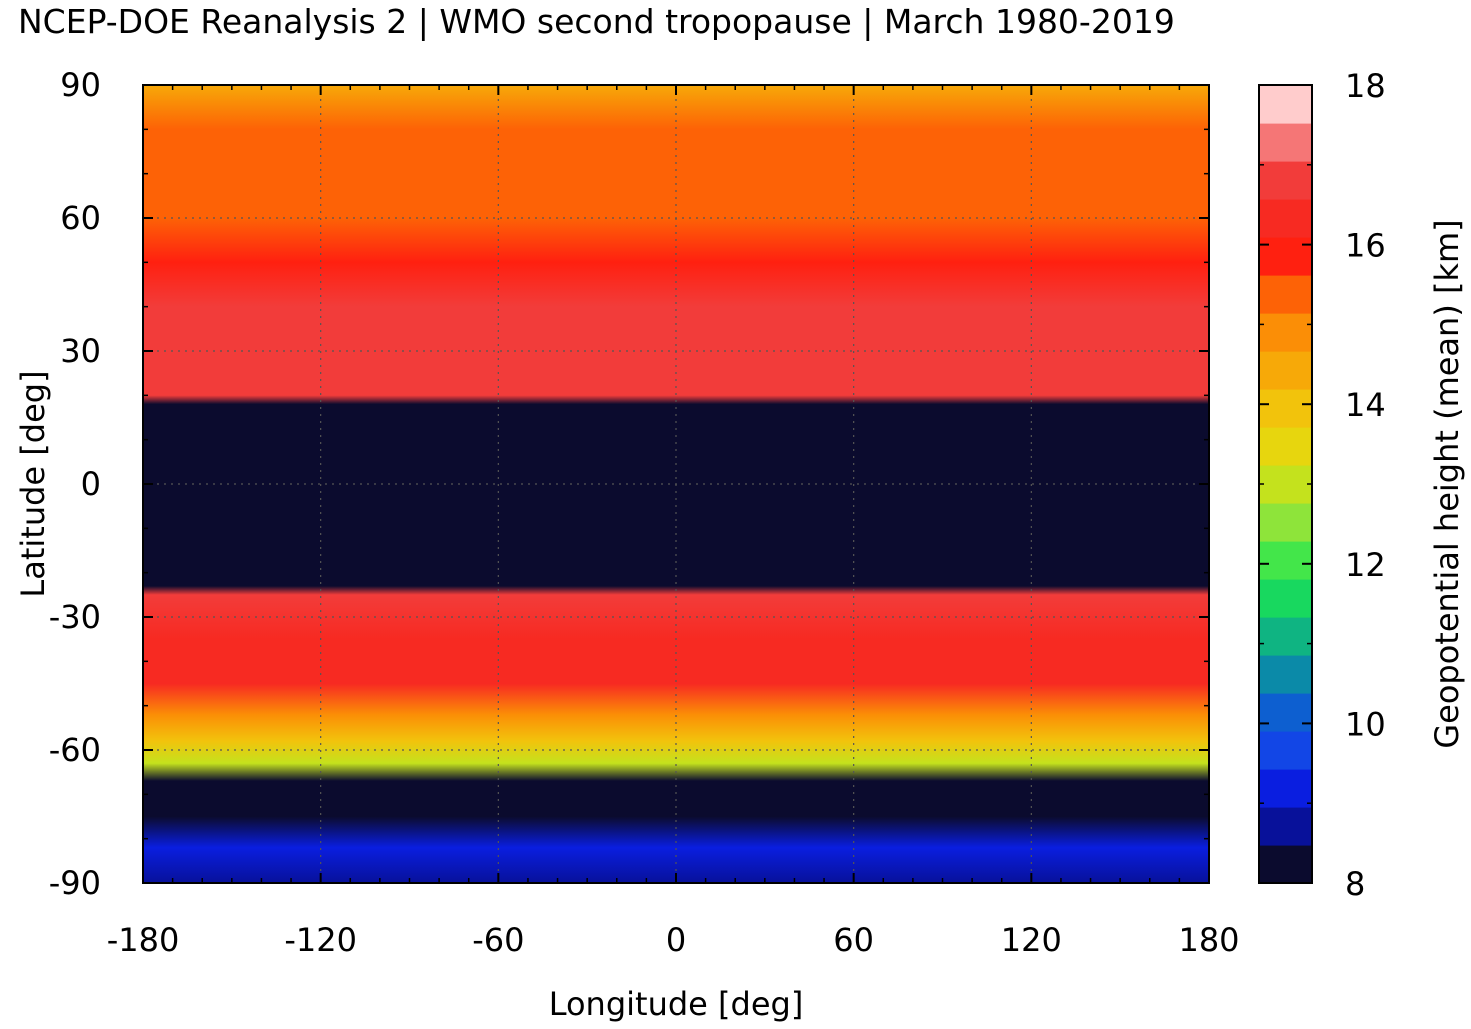 The width and height of the screenshot is (1471, 1029). I want to click on x-tick-label: -120, so click(320, 940).